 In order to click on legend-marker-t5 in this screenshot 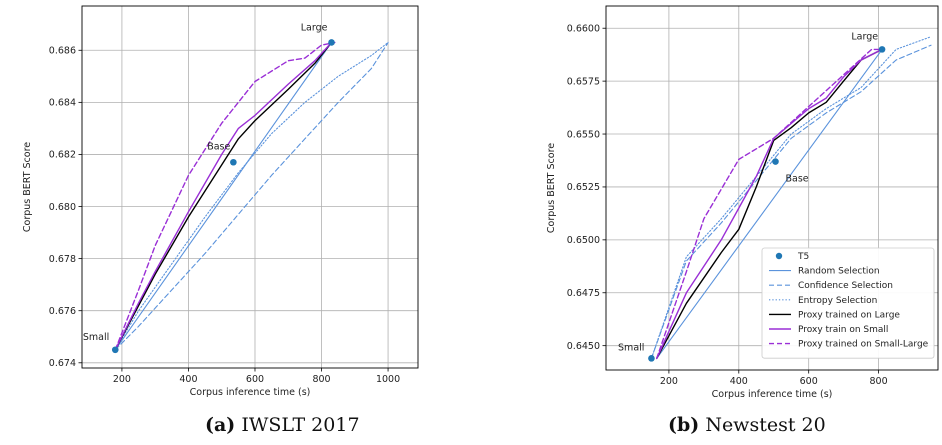, I will do `click(779, 256)`.